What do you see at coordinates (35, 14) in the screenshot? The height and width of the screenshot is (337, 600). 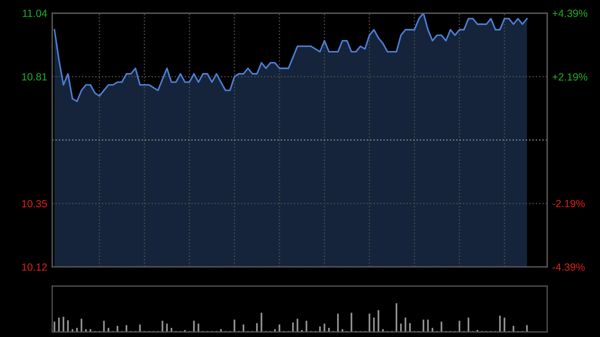 I see `y-tick-label: 11.04` at bounding box center [35, 14].